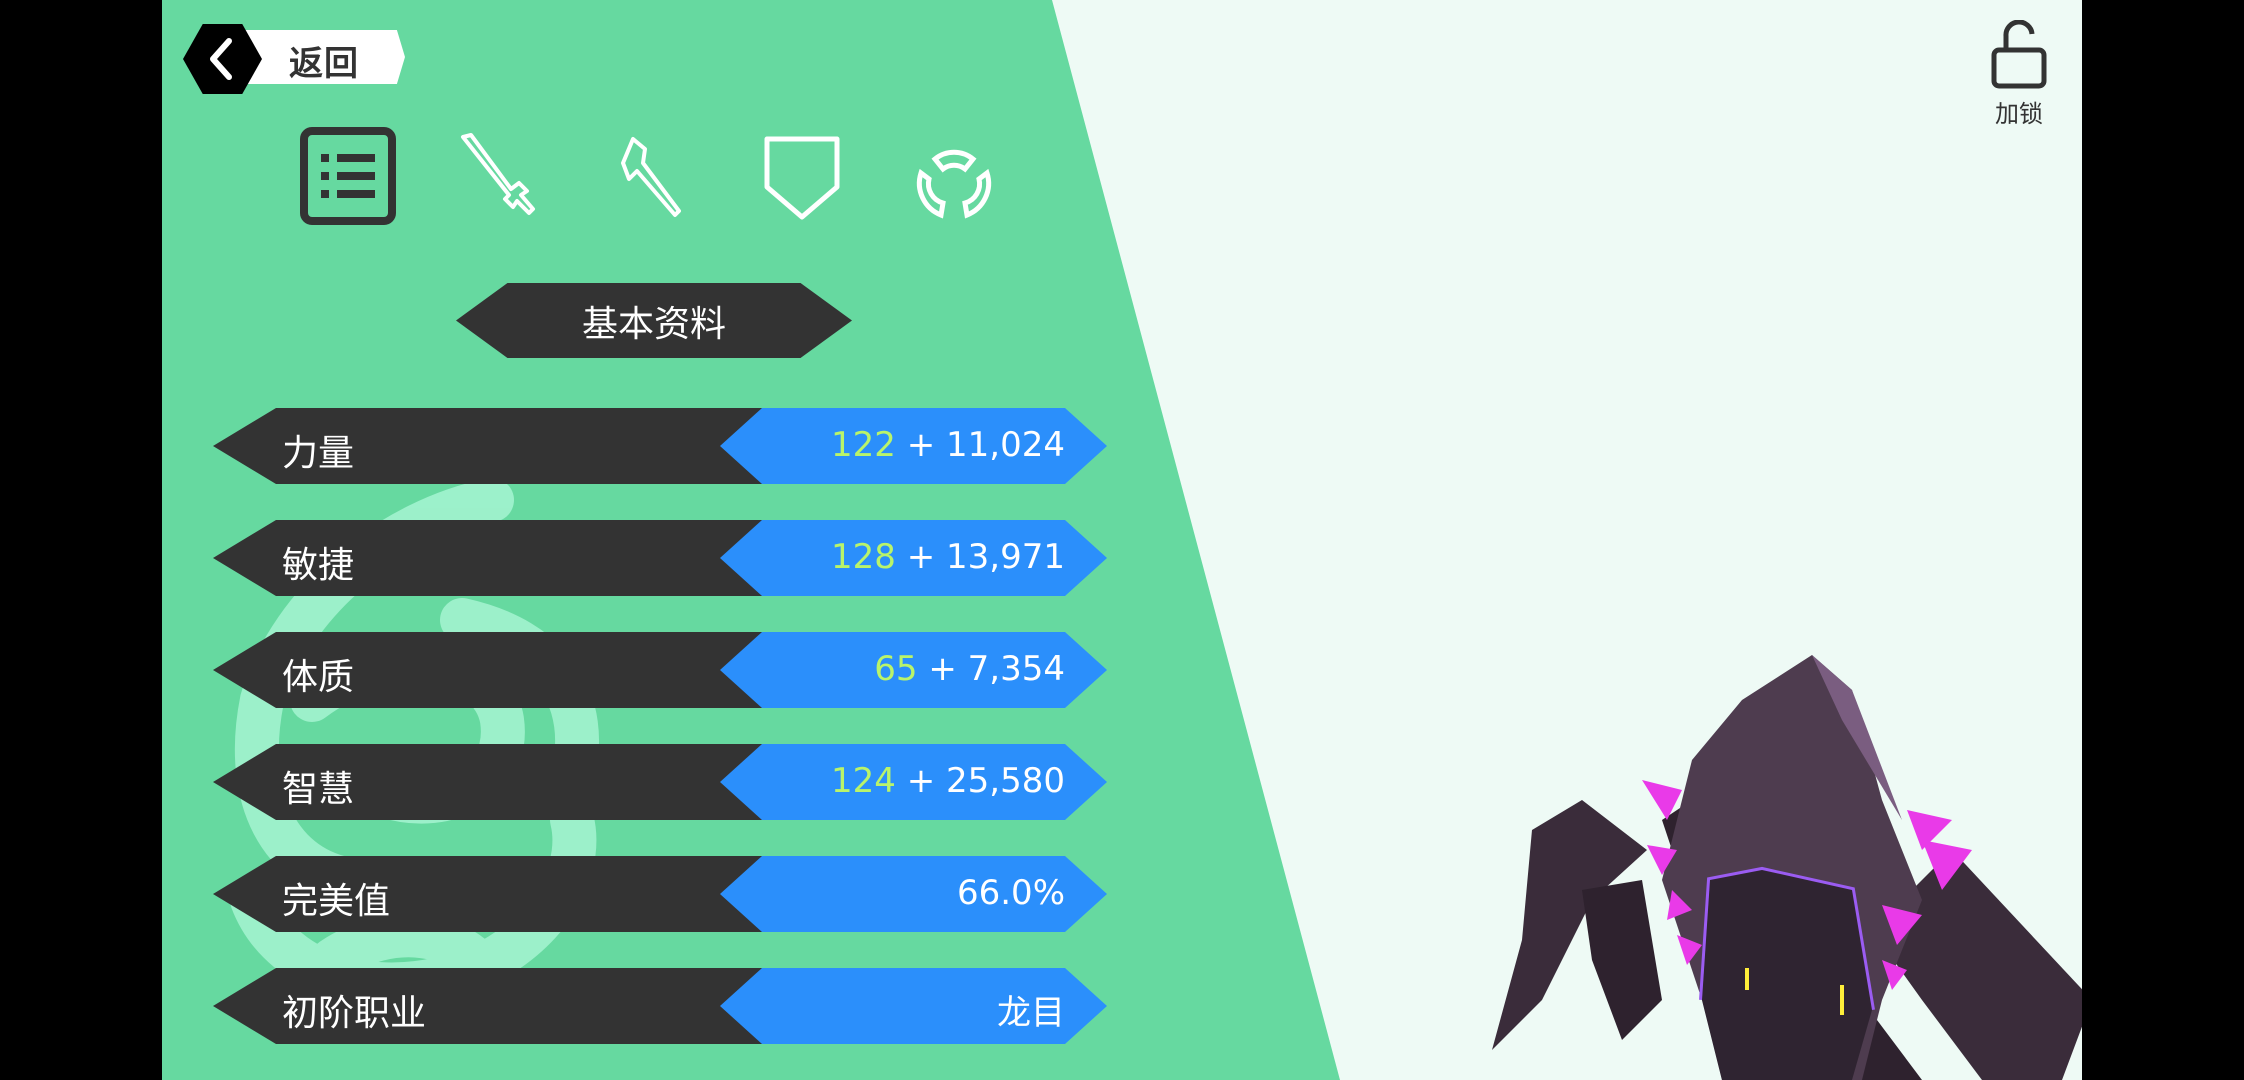 The width and height of the screenshot is (2244, 1080). I want to click on stat-base: 122, so click(863, 445).